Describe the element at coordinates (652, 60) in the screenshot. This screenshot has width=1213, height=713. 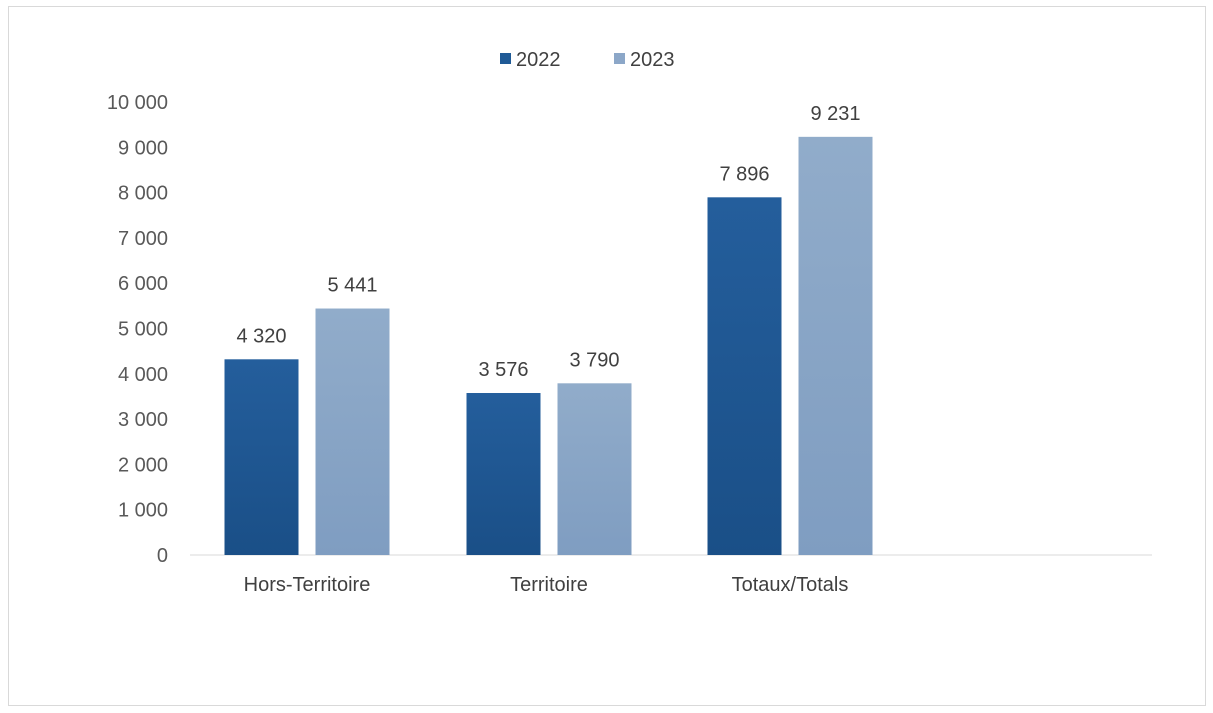
I see `legend-label-2023: 2023` at that location.